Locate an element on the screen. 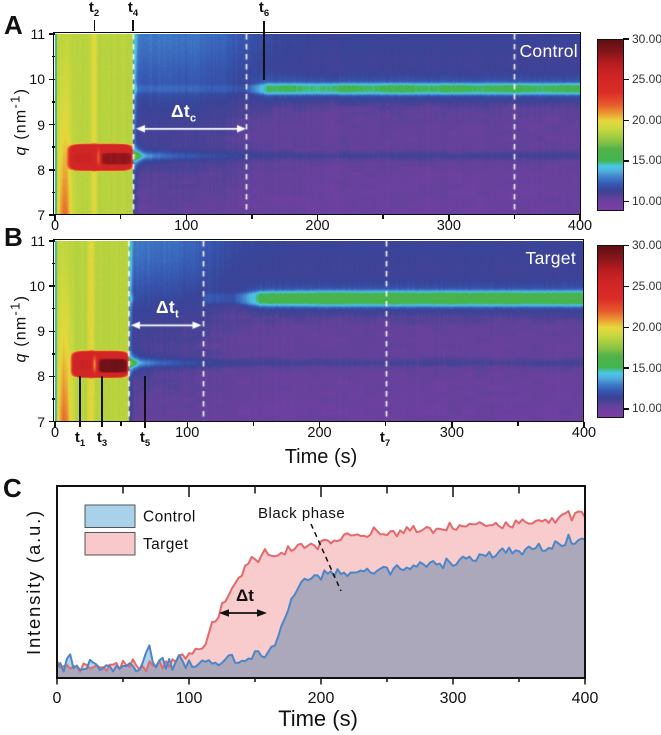 The width and height of the screenshot is (661, 735). svg-text: Target is located at coordinates (166, 544).